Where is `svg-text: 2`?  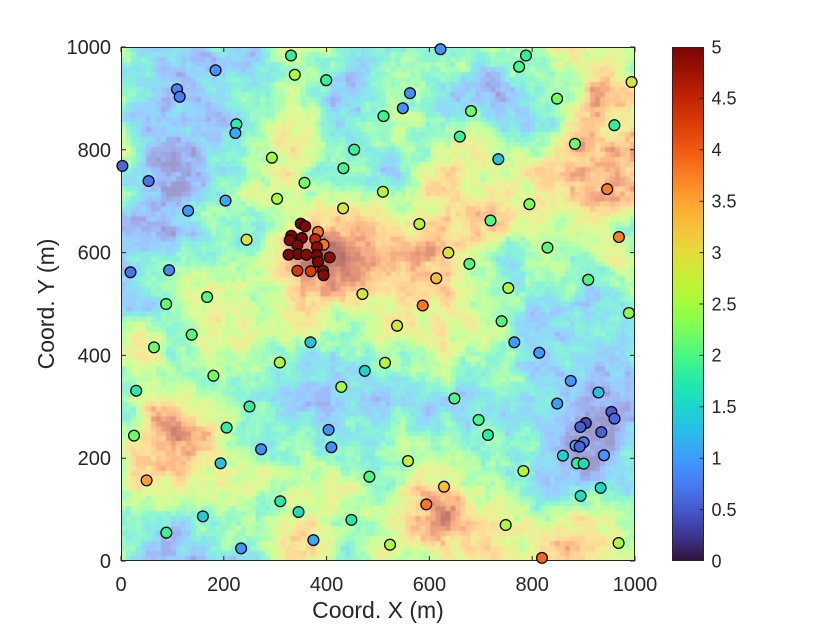
svg-text: 2 is located at coordinates (717, 356).